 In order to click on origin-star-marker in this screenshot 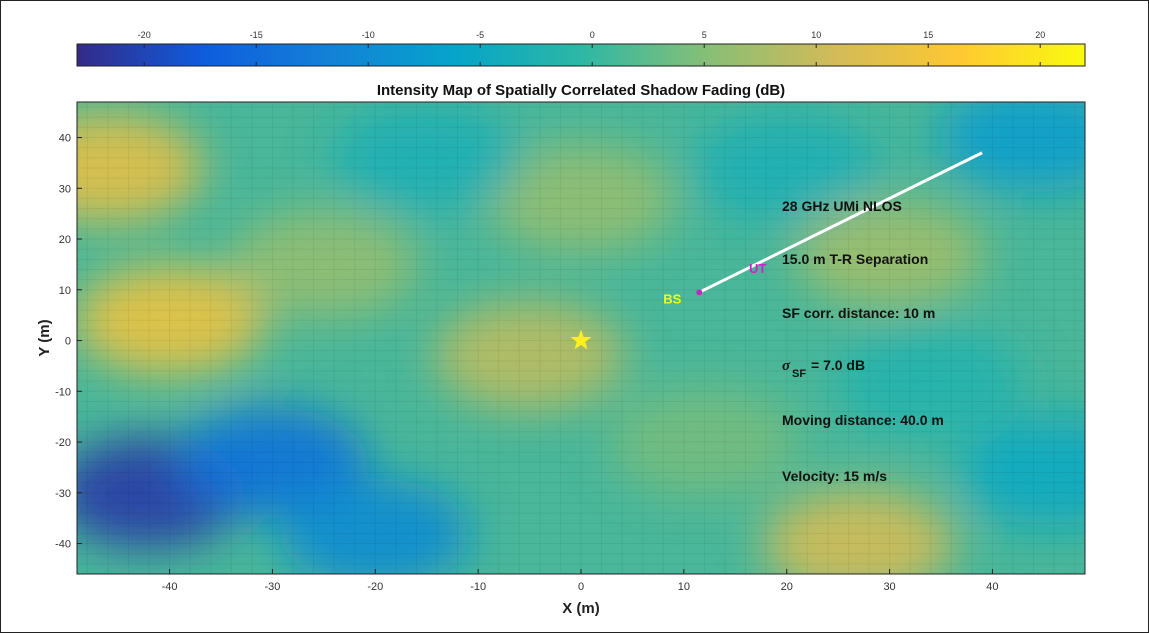, I will do `click(581, 339)`.